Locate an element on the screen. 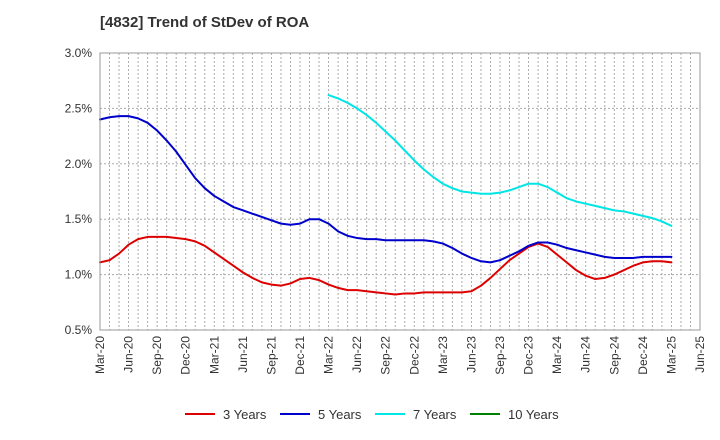  x-tick-label: Dec-23 is located at coordinates (529, 355).